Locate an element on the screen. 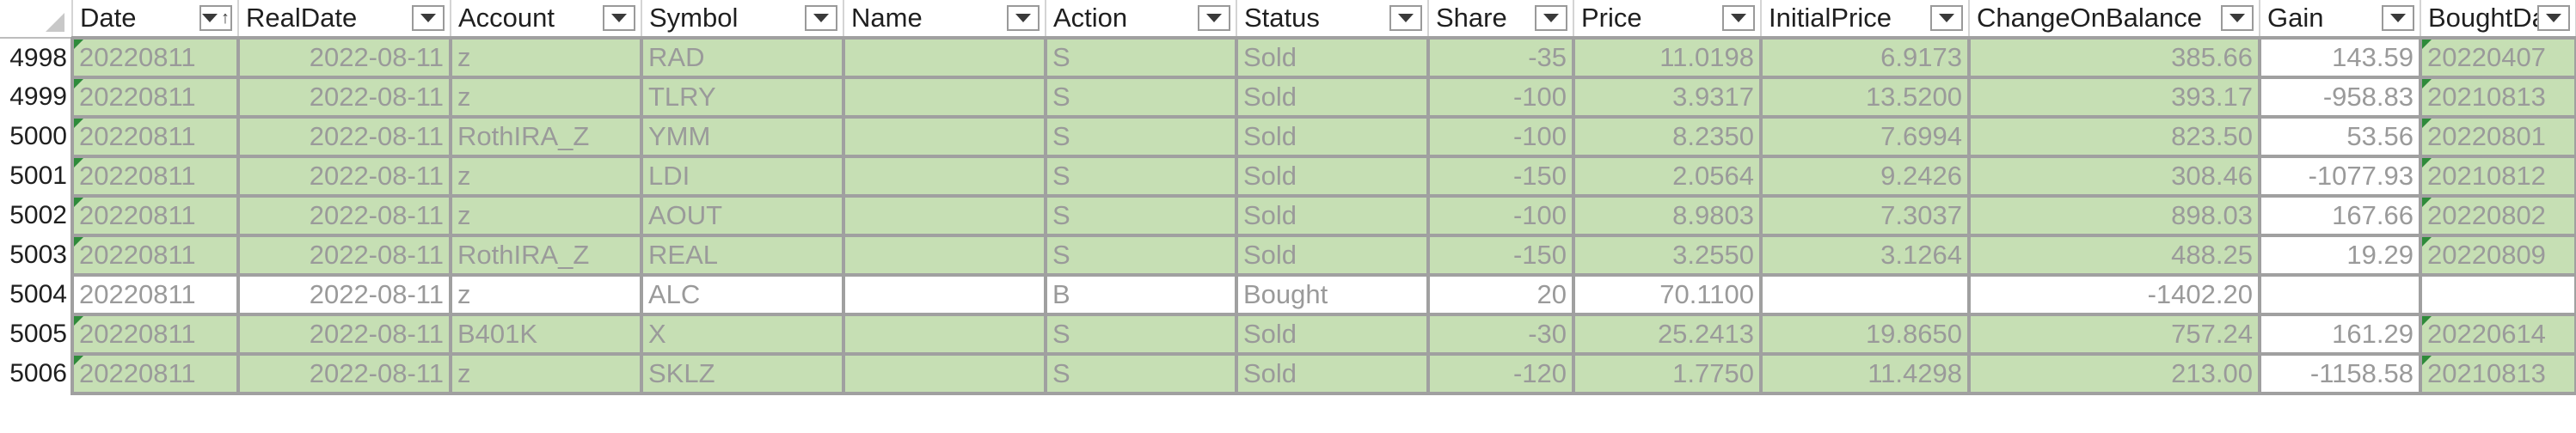 The image size is (2576, 433). row-number: 5003 is located at coordinates (36, 255).